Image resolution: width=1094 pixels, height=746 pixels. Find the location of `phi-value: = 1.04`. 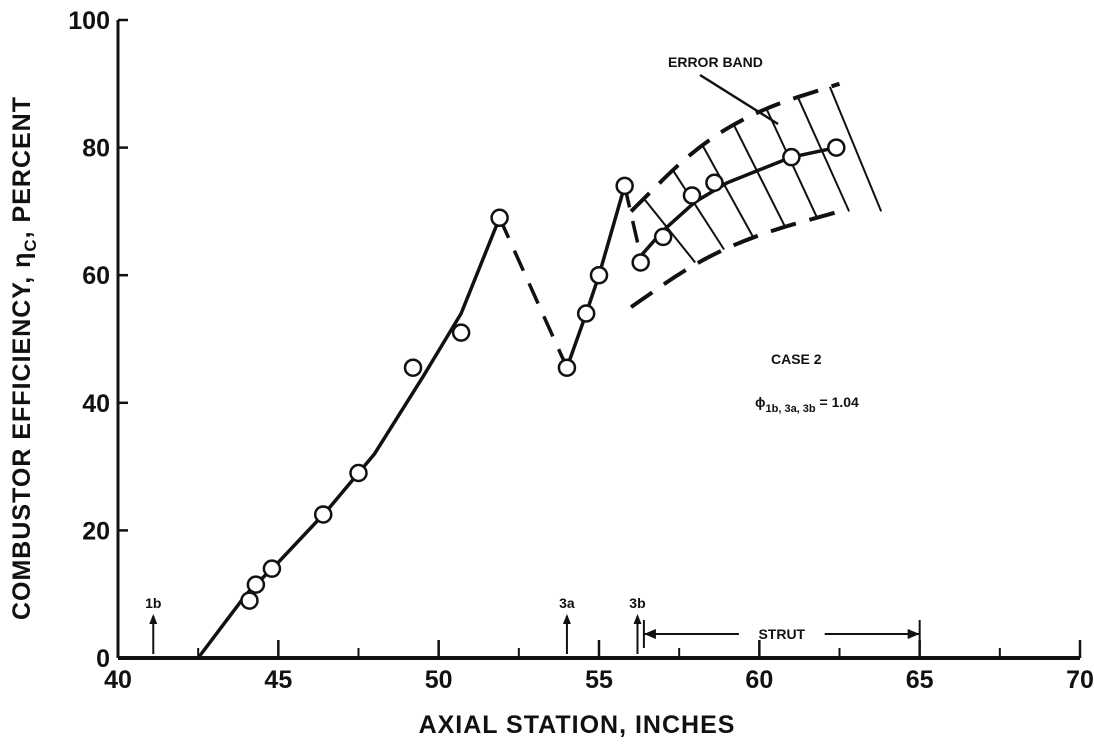

phi-value: = 1.04 is located at coordinates (837, 402).